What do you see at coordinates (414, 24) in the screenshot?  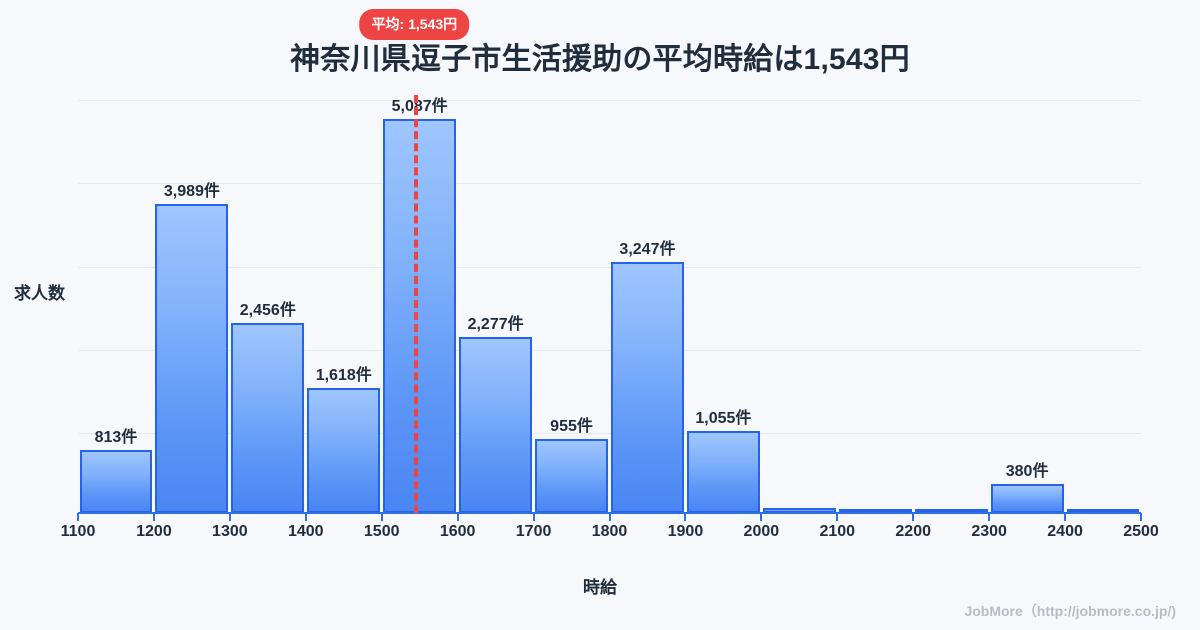 I see `mean-badge: 平均: 1,543円` at bounding box center [414, 24].